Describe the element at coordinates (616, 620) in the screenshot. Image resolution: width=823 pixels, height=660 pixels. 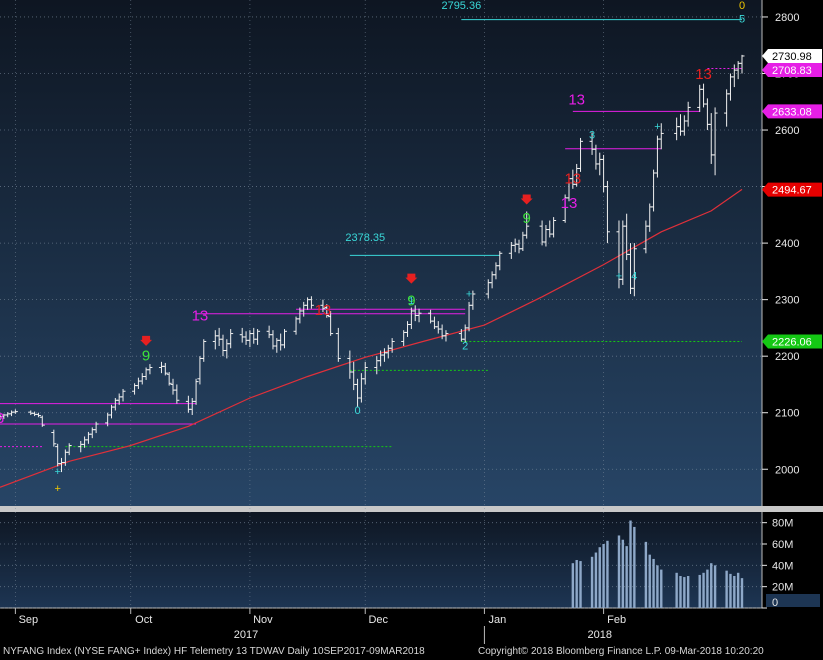
I see `month-label: Feb` at that location.